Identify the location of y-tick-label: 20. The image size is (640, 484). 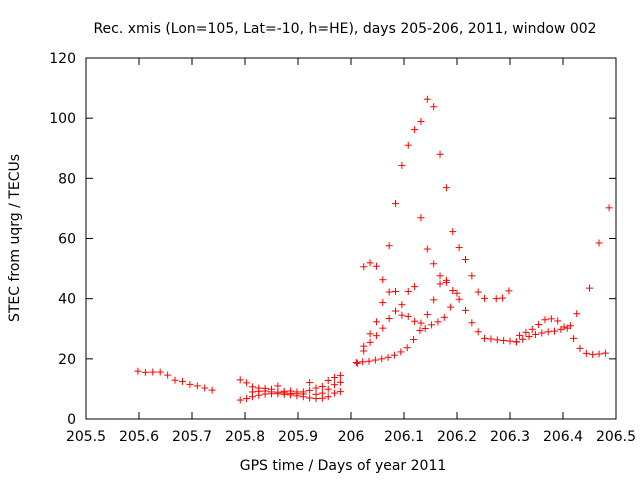
(67, 360).